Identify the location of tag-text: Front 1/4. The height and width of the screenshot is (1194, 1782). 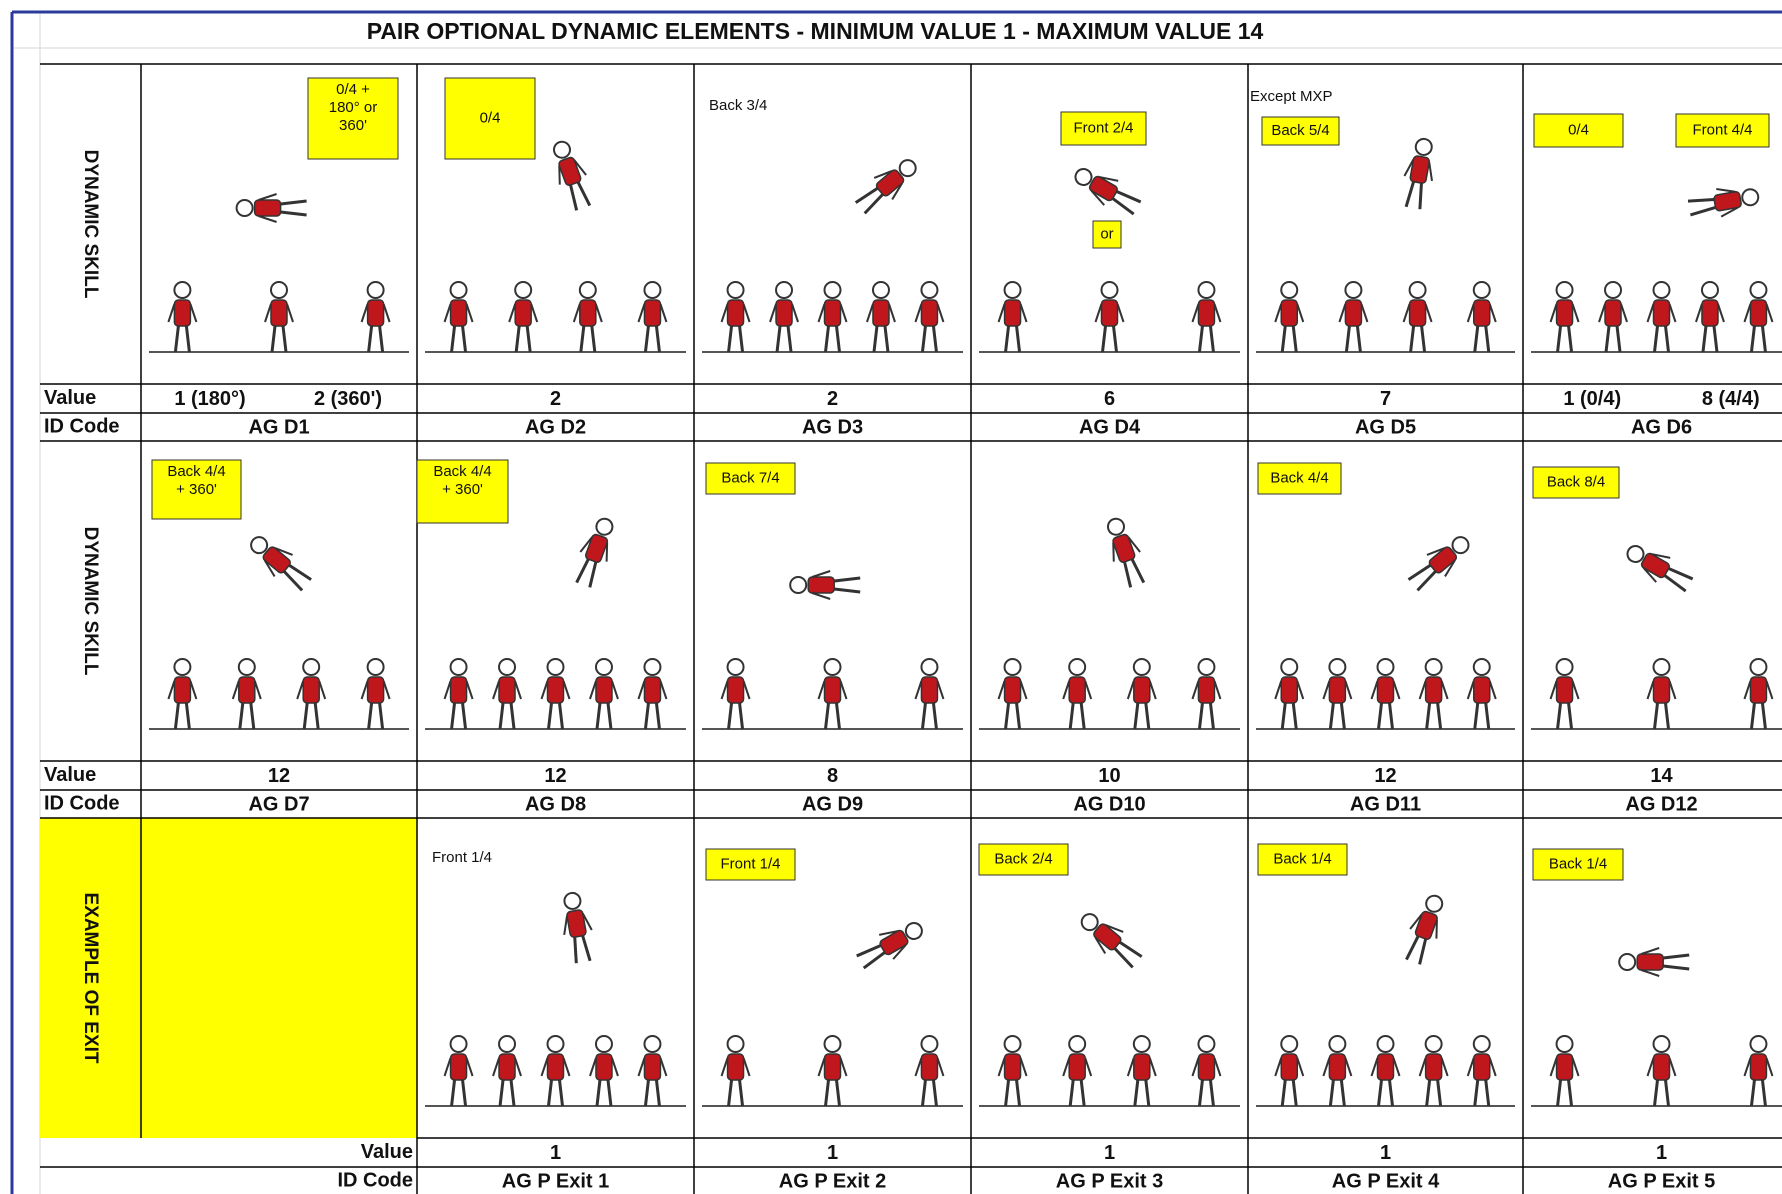
(750, 863).